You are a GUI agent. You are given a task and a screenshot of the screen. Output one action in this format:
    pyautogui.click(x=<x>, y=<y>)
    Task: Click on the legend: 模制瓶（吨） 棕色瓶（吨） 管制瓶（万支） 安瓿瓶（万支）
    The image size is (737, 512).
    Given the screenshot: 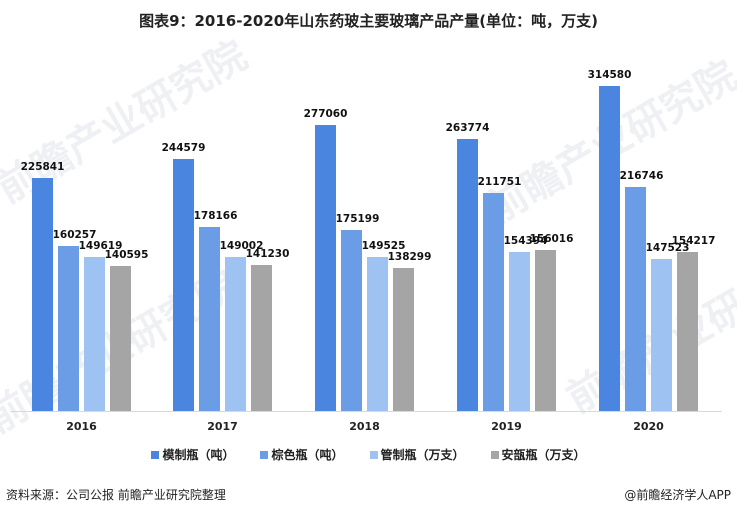 What is the action you would take?
    pyautogui.click(x=368, y=454)
    